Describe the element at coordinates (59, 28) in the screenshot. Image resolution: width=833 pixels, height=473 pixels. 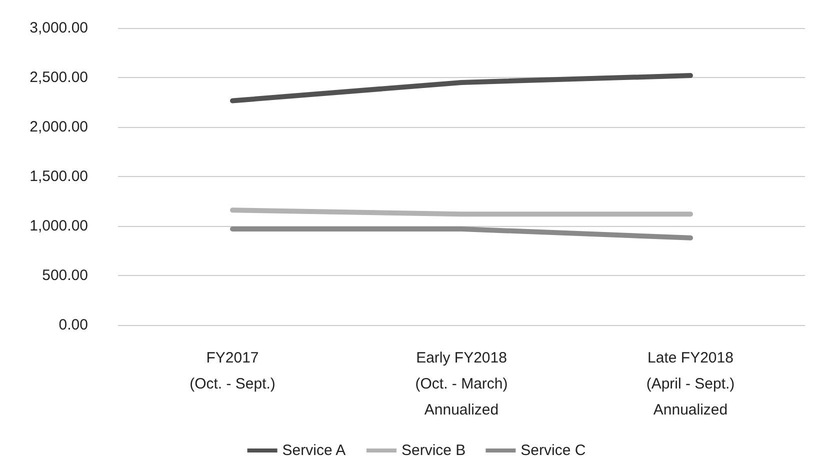
I see `y-tick-label: 3,000.00` at that location.